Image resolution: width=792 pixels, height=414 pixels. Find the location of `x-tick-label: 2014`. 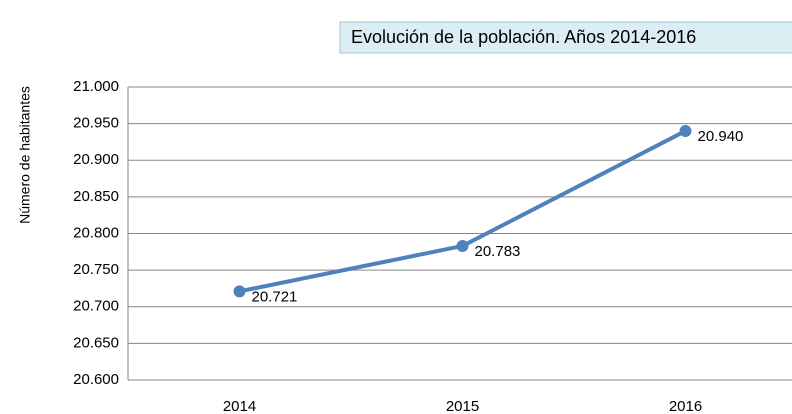

x-tick-label: 2014 is located at coordinates (239, 406).